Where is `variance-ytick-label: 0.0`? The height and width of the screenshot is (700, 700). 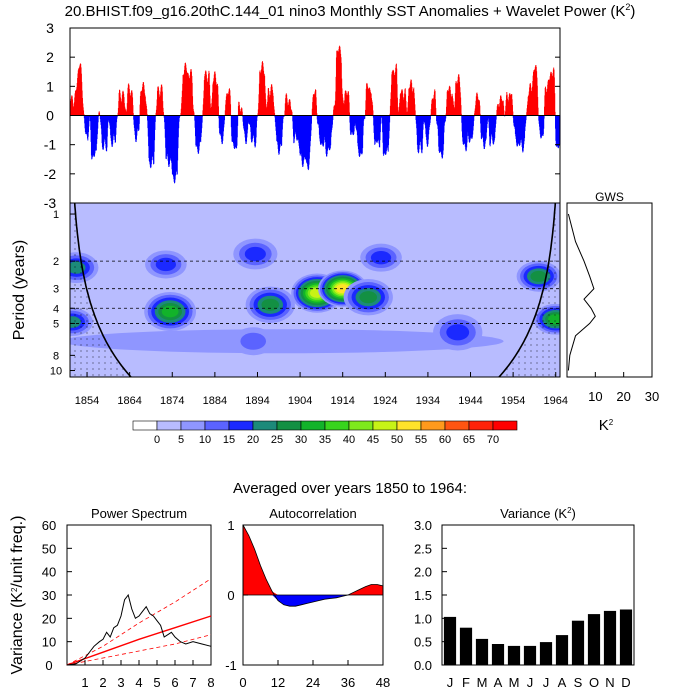
variance-ytick-label: 0.0 is located at coordinates (423, 665).